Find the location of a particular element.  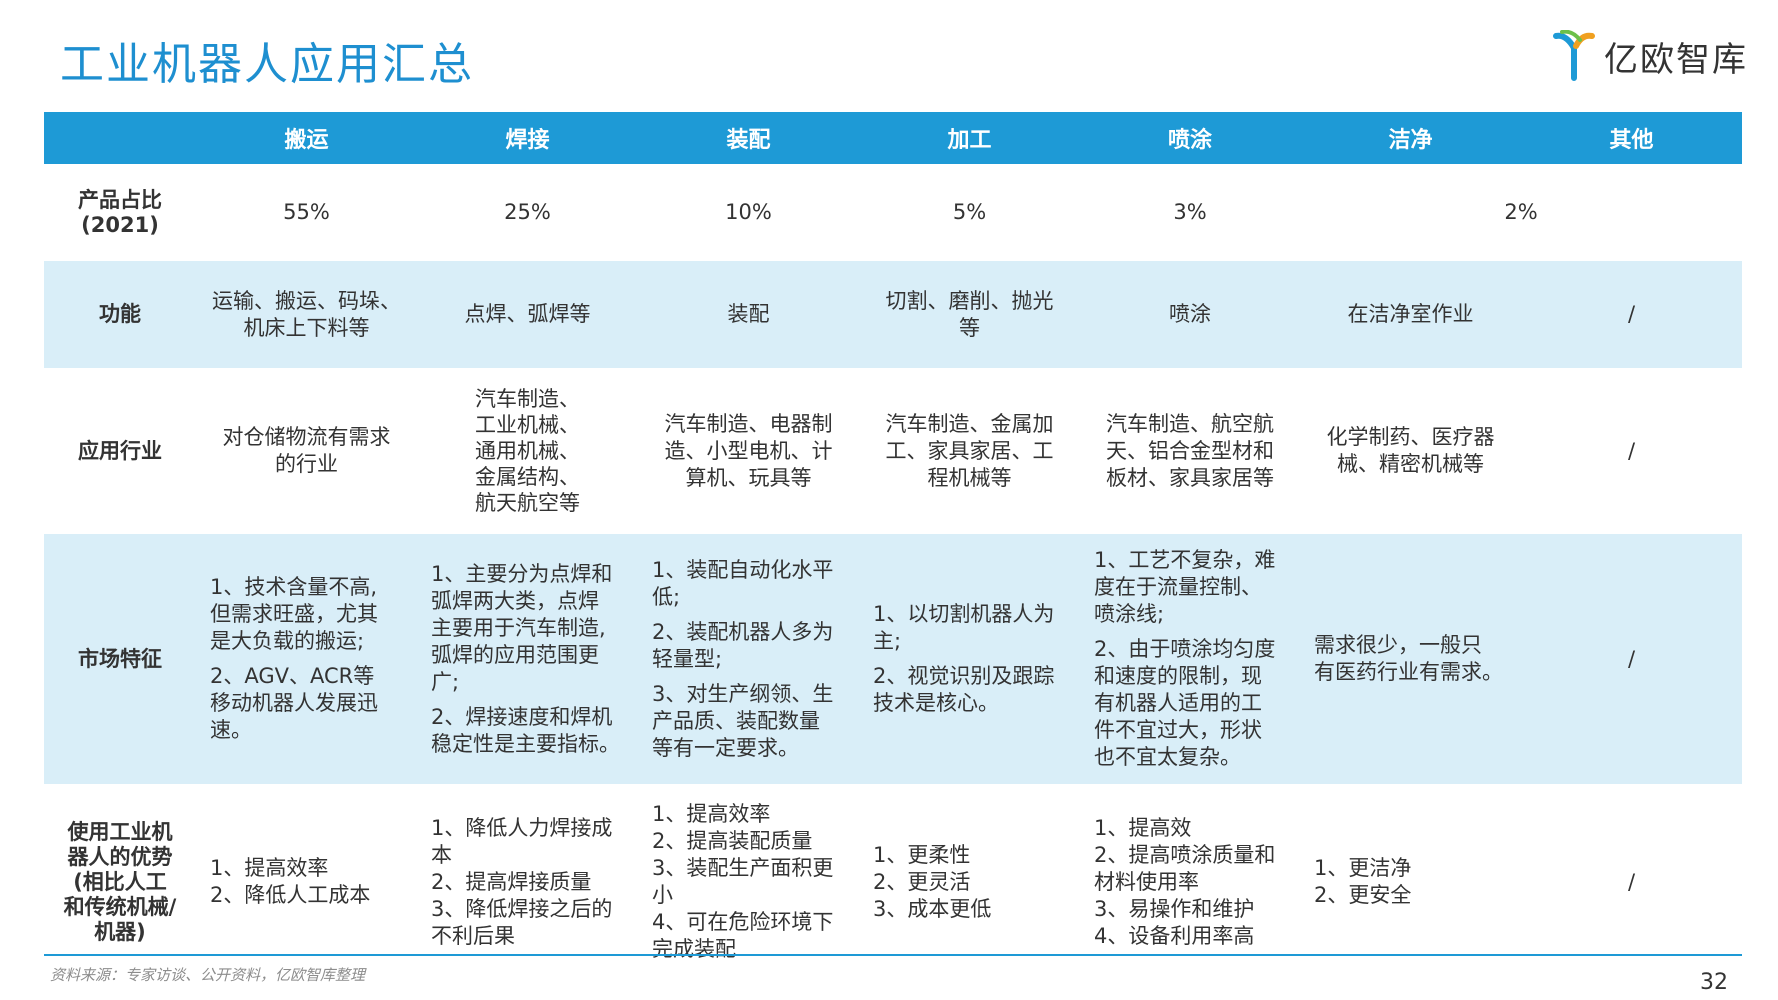

cell-line: 也不宜太复杂。 is located at coordinates (1167, 757).